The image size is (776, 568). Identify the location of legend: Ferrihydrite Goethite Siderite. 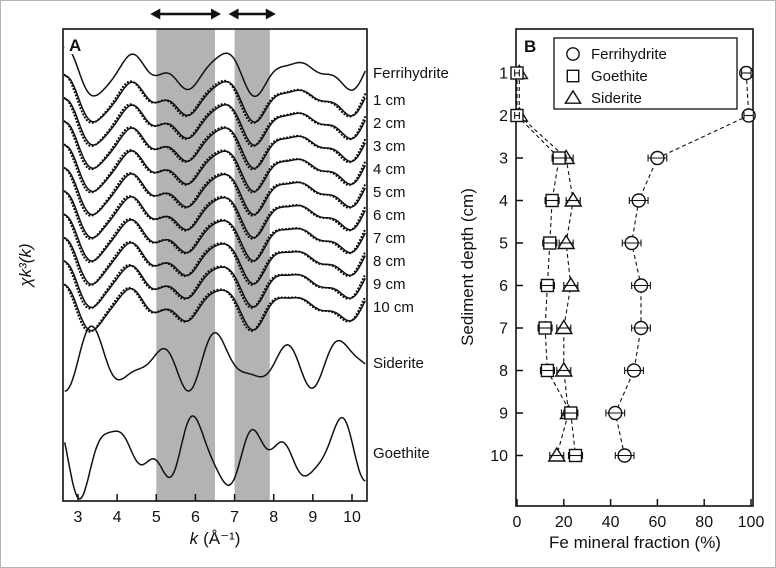
(645, 73).